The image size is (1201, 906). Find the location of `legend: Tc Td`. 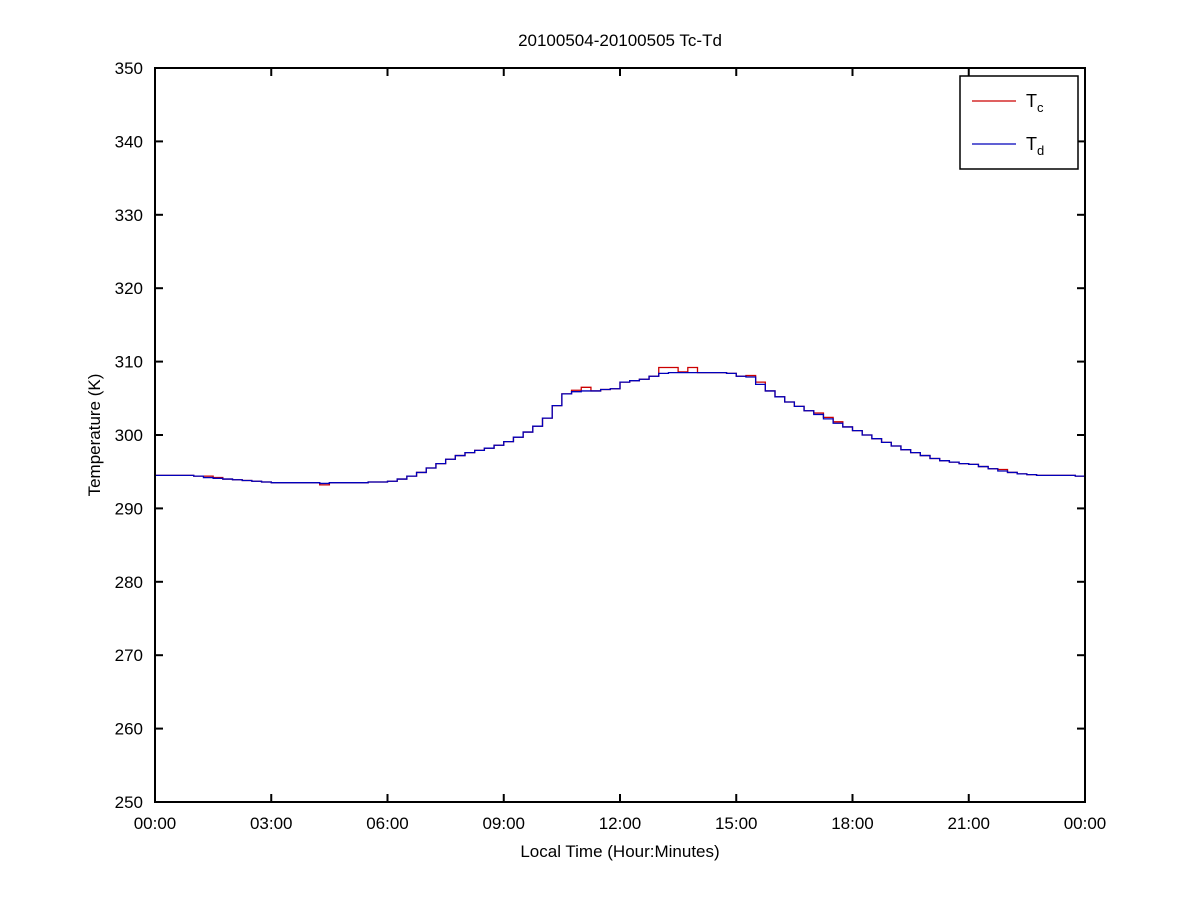

legend: Tc Td is located at coordinates (1019, 122).